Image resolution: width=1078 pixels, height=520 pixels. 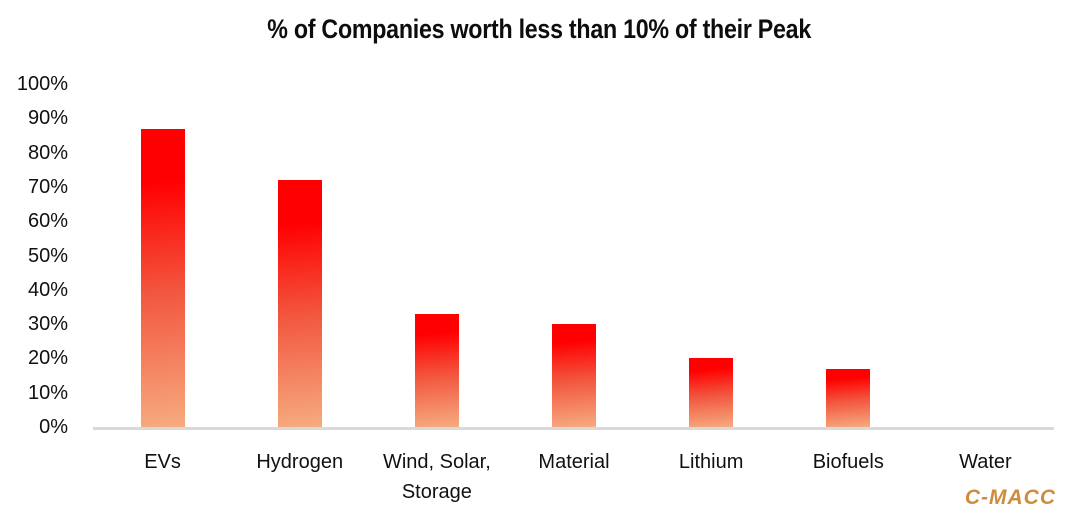 I want to click on x-label-evs: EVs, so click(x=162, y=462).